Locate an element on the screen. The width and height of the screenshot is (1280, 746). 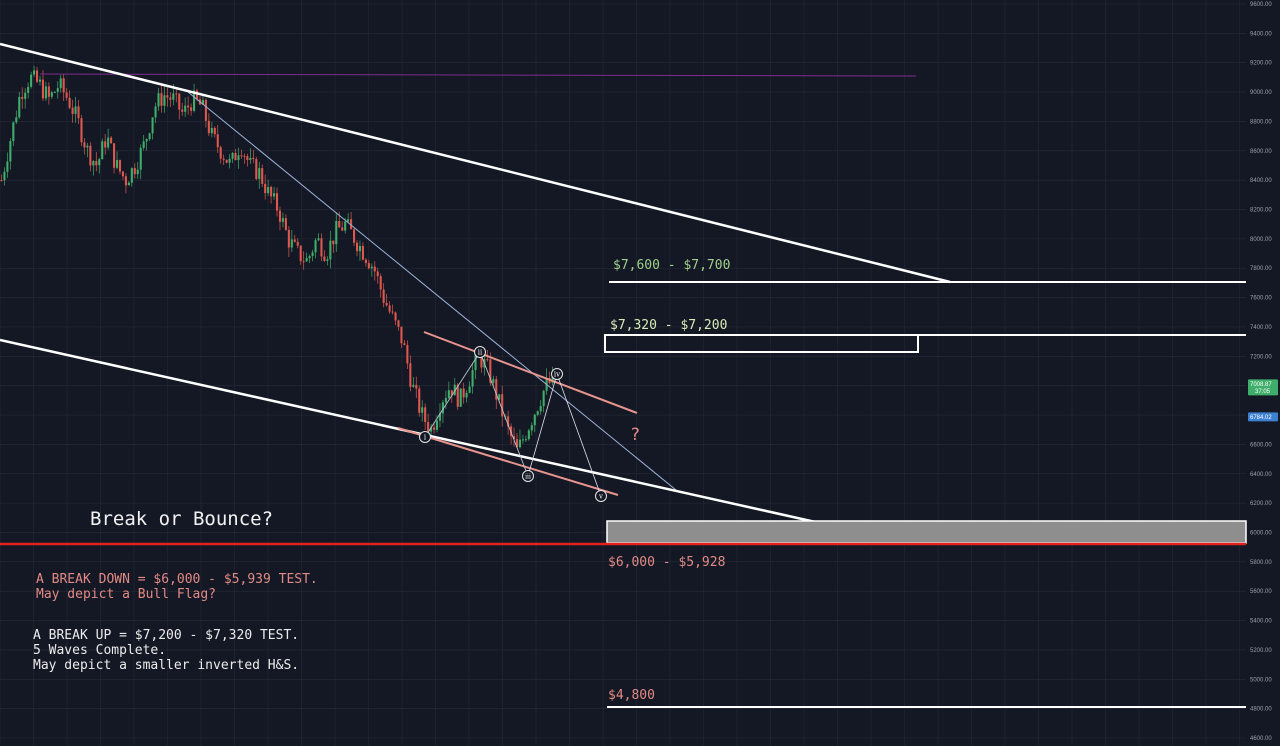
price-tick-label: 4800.00 is located at coordinates (1261, 710).